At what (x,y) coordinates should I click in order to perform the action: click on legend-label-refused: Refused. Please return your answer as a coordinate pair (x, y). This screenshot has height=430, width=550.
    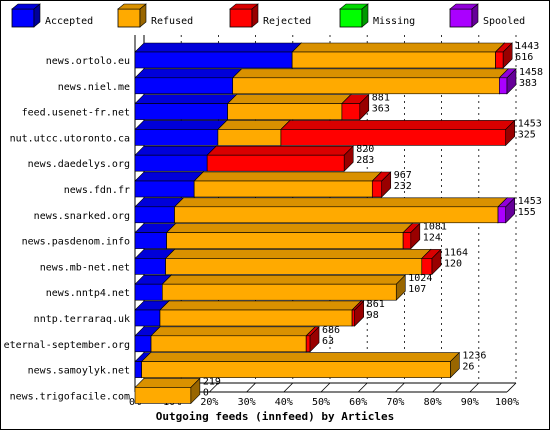
    Looking at the image, I should click on (172, 21).